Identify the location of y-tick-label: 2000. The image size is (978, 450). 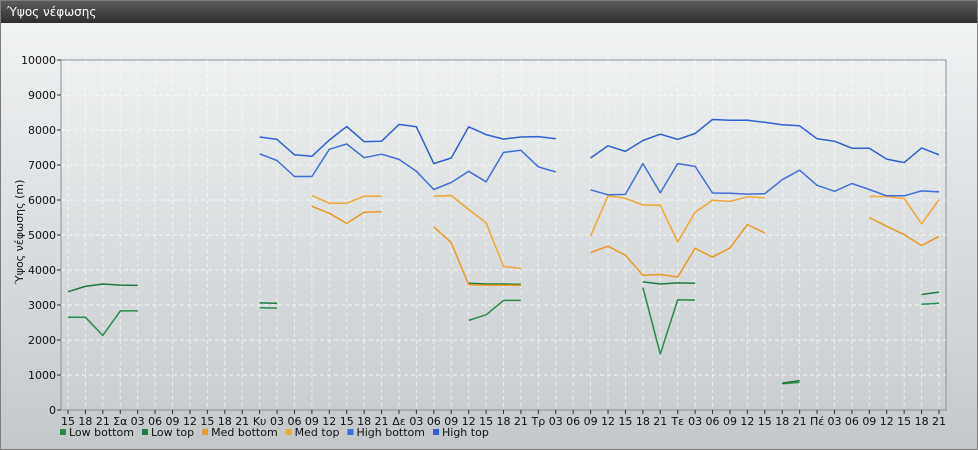
(42, 340).